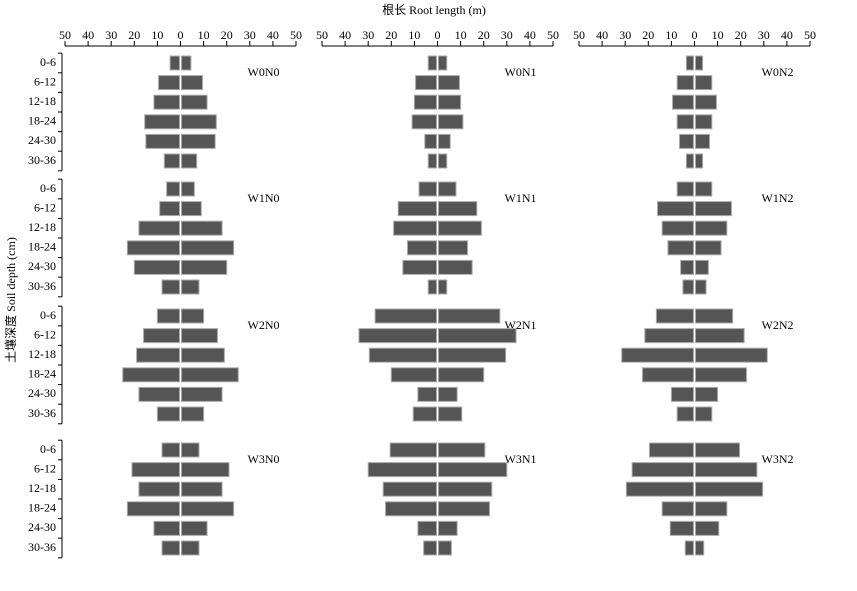  Describe the element at coordinates (48, 449) in the screenshot. I see `y-tick-label: 0-6` at that location.